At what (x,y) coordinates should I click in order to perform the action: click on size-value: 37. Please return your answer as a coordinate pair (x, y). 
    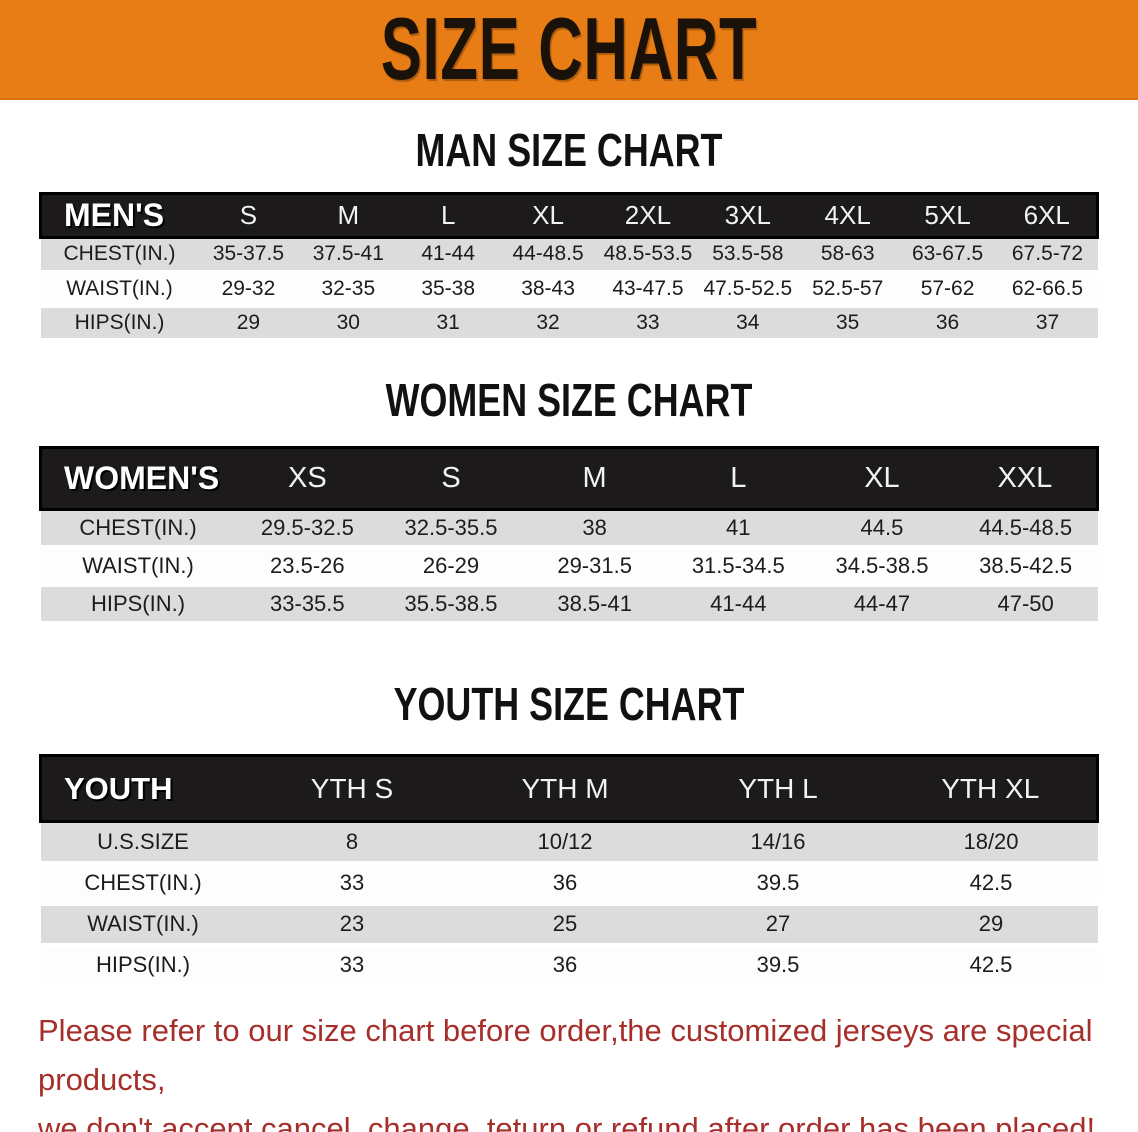
    Looking at the image, I should click on (1047, 323).